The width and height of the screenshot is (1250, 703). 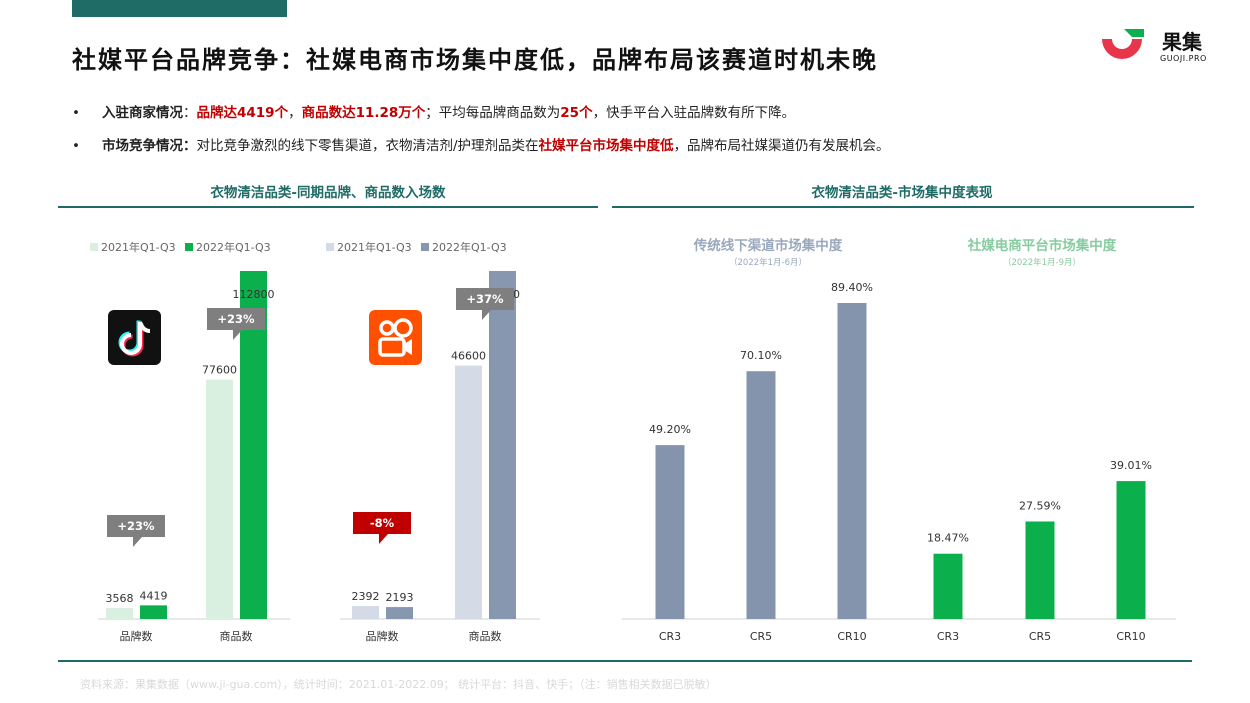 What do you see at coordinates (1122, 49) in the screenshot?
I see `brand-logo-mark` at bounding box center [1122, 49].